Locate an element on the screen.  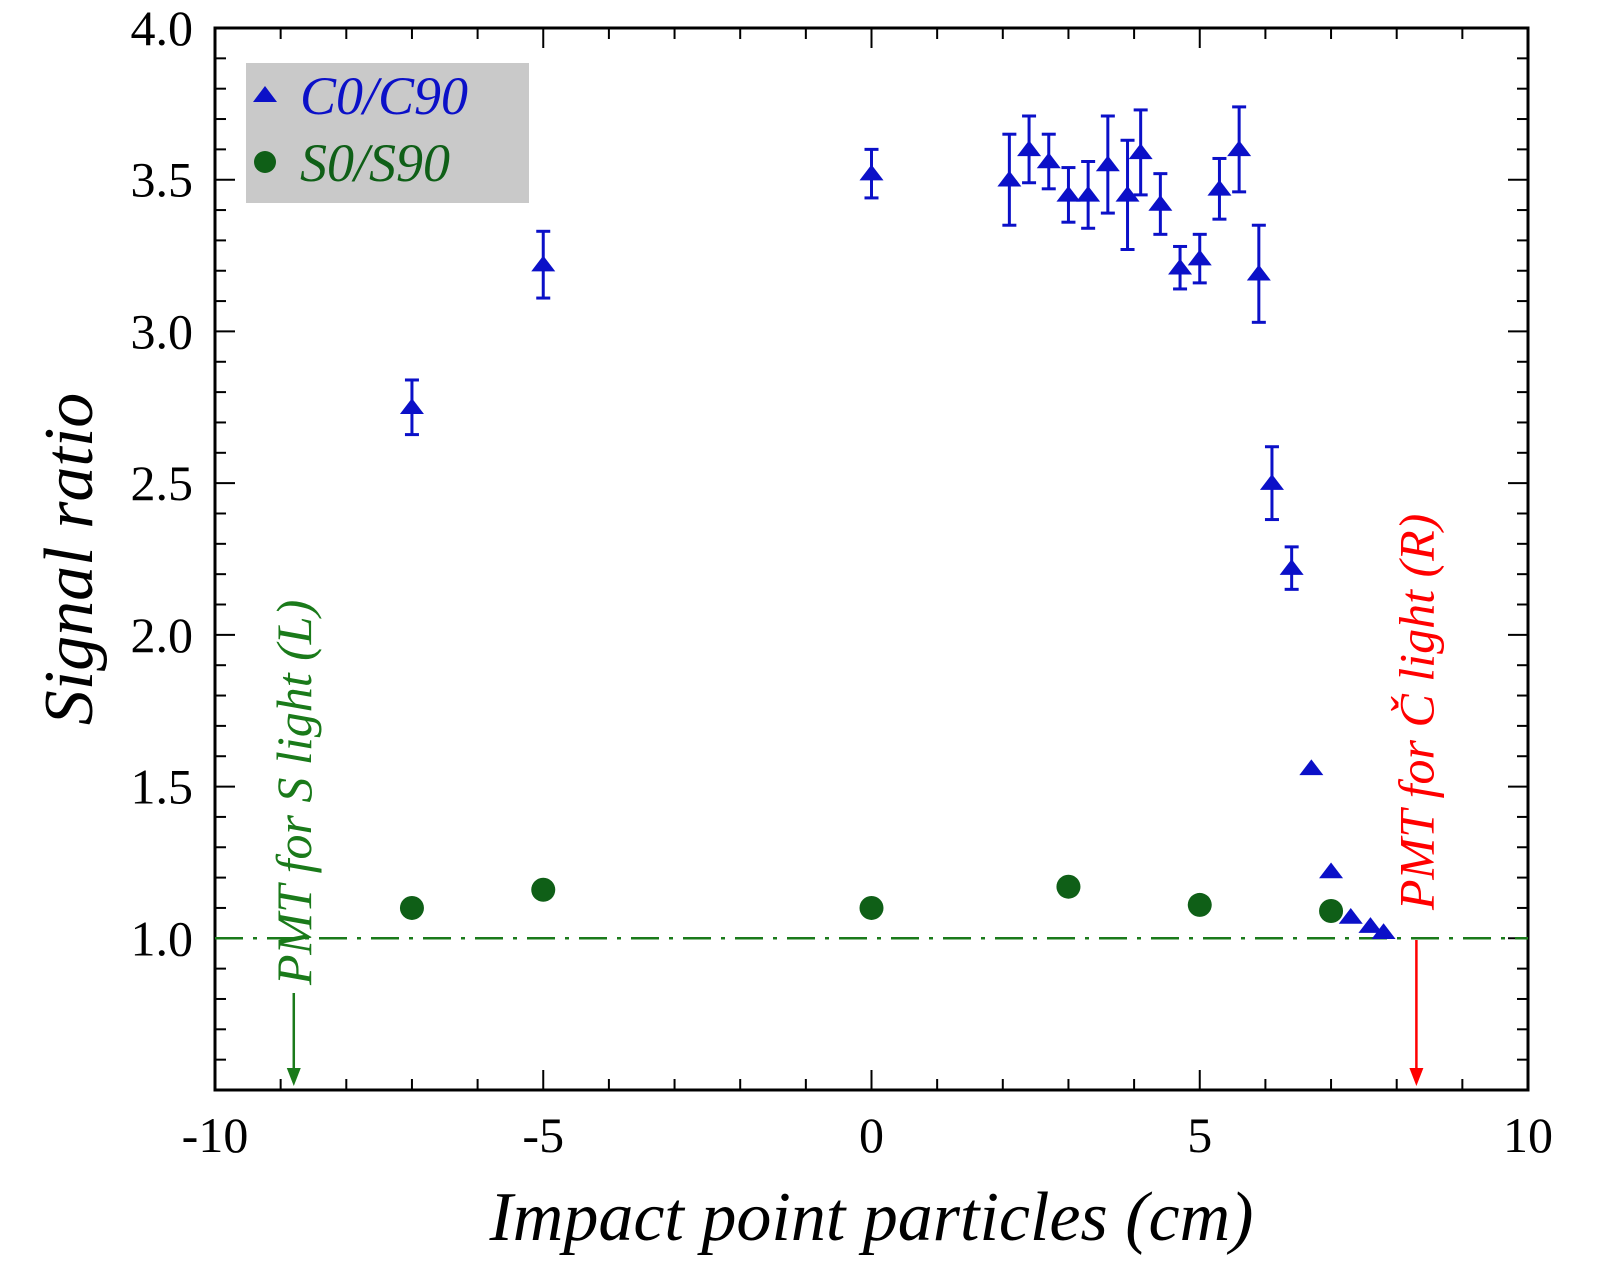
x-tick-label: -5 is located at coordinates (543, 1135).